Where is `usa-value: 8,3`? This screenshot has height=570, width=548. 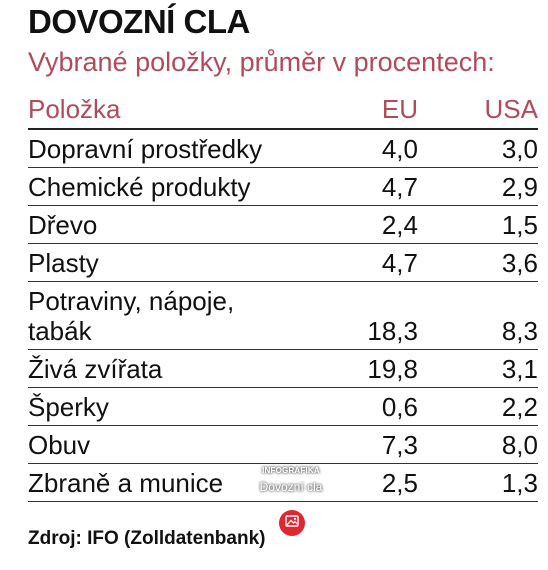 usa-value: 8,3 is located at coordinates (478, 315).